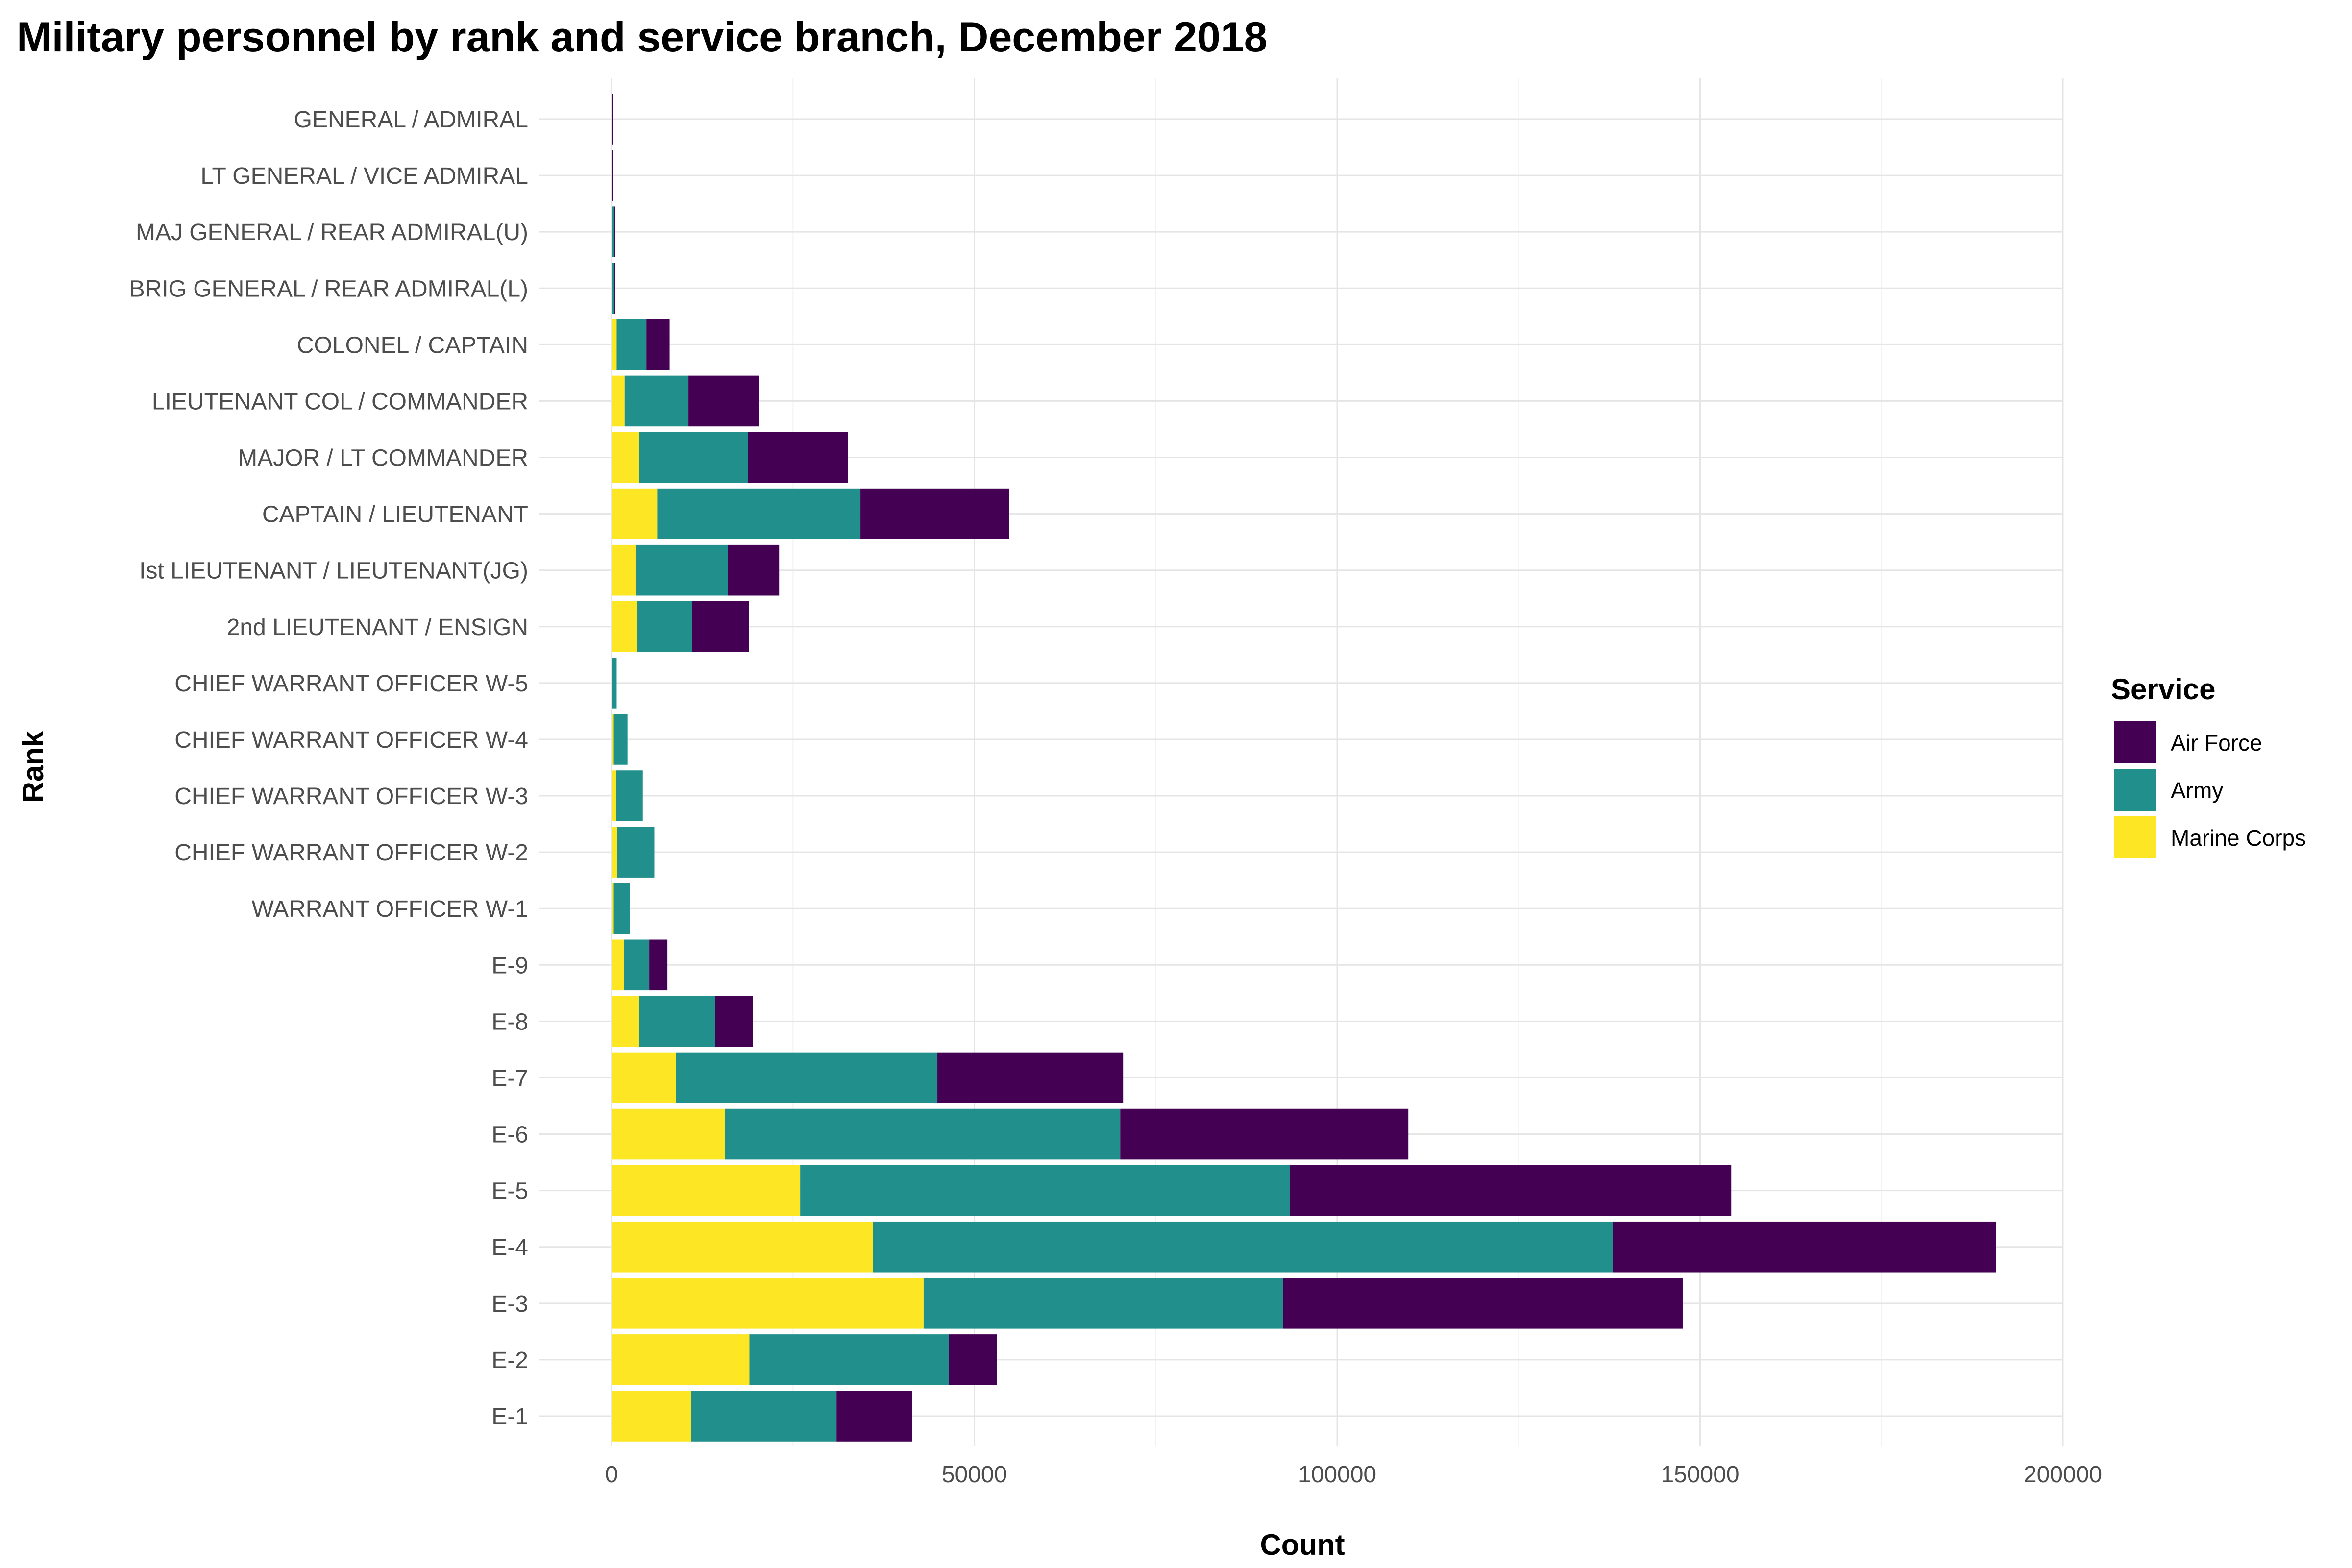 This screenshot has width=2352, height=1568. What do you see at coordinates (509, 1191) in the screenshot?
I see `y-tick-label: E-5` at bounding box center [509, 1191].